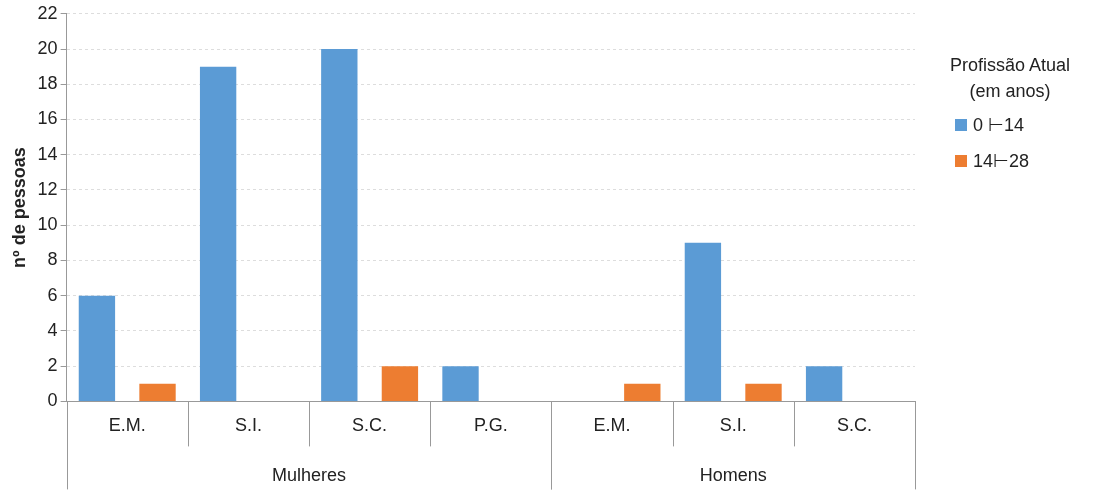 The width and height of the screenshot is (1096, 495). I want to click on y-tick-label: 2, so click(52, 365).